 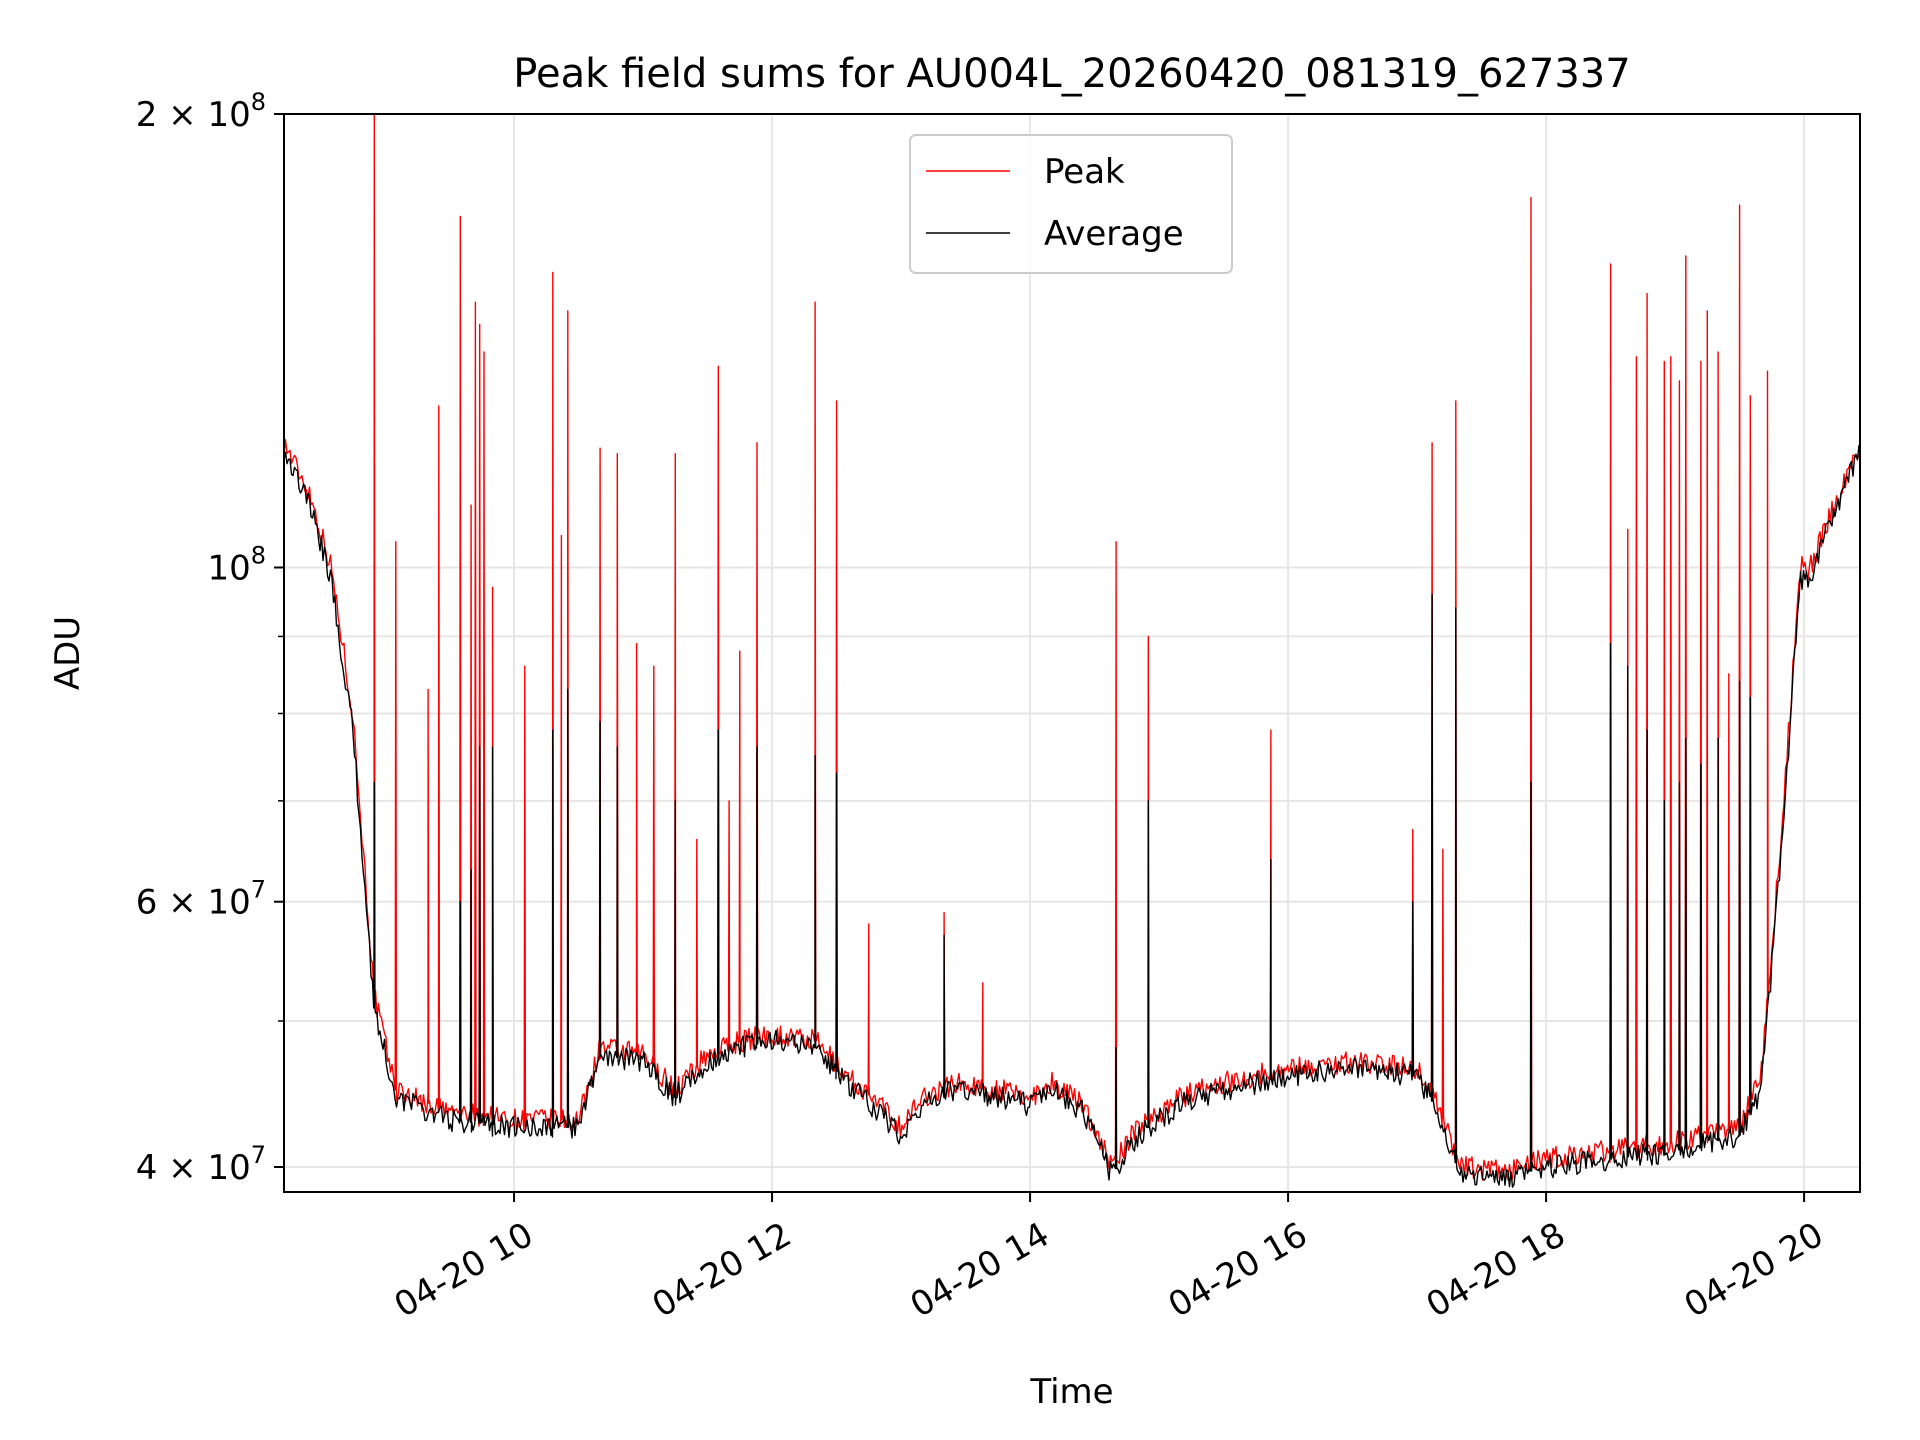 I want to click on y-axis-label: ADU, so click(x=68, y=653).